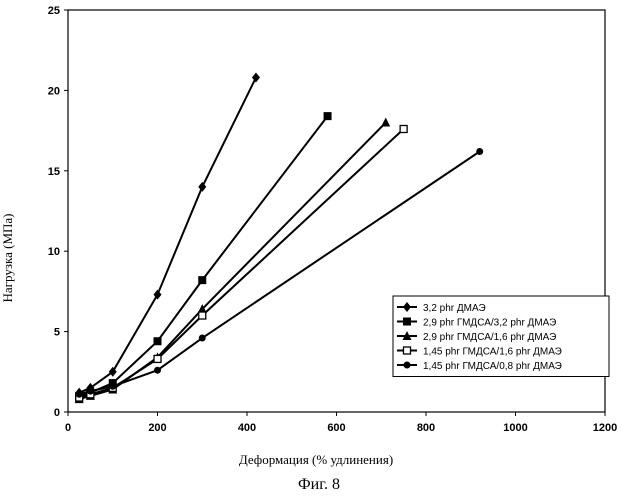  What do you see at coordinates (319, 484) in the screenshot?
I see `figure-caption: Фиг. 8` at bounding box center [319, 484].